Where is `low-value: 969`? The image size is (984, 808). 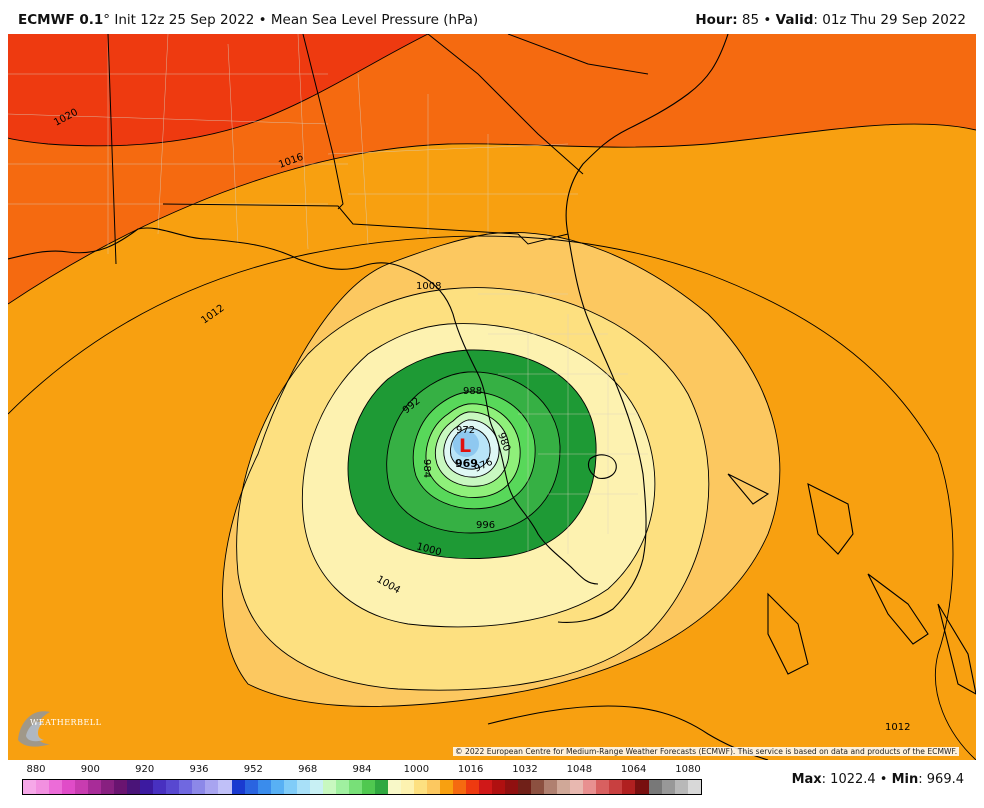
low-value: 969 is located at coordinates (466, 463).